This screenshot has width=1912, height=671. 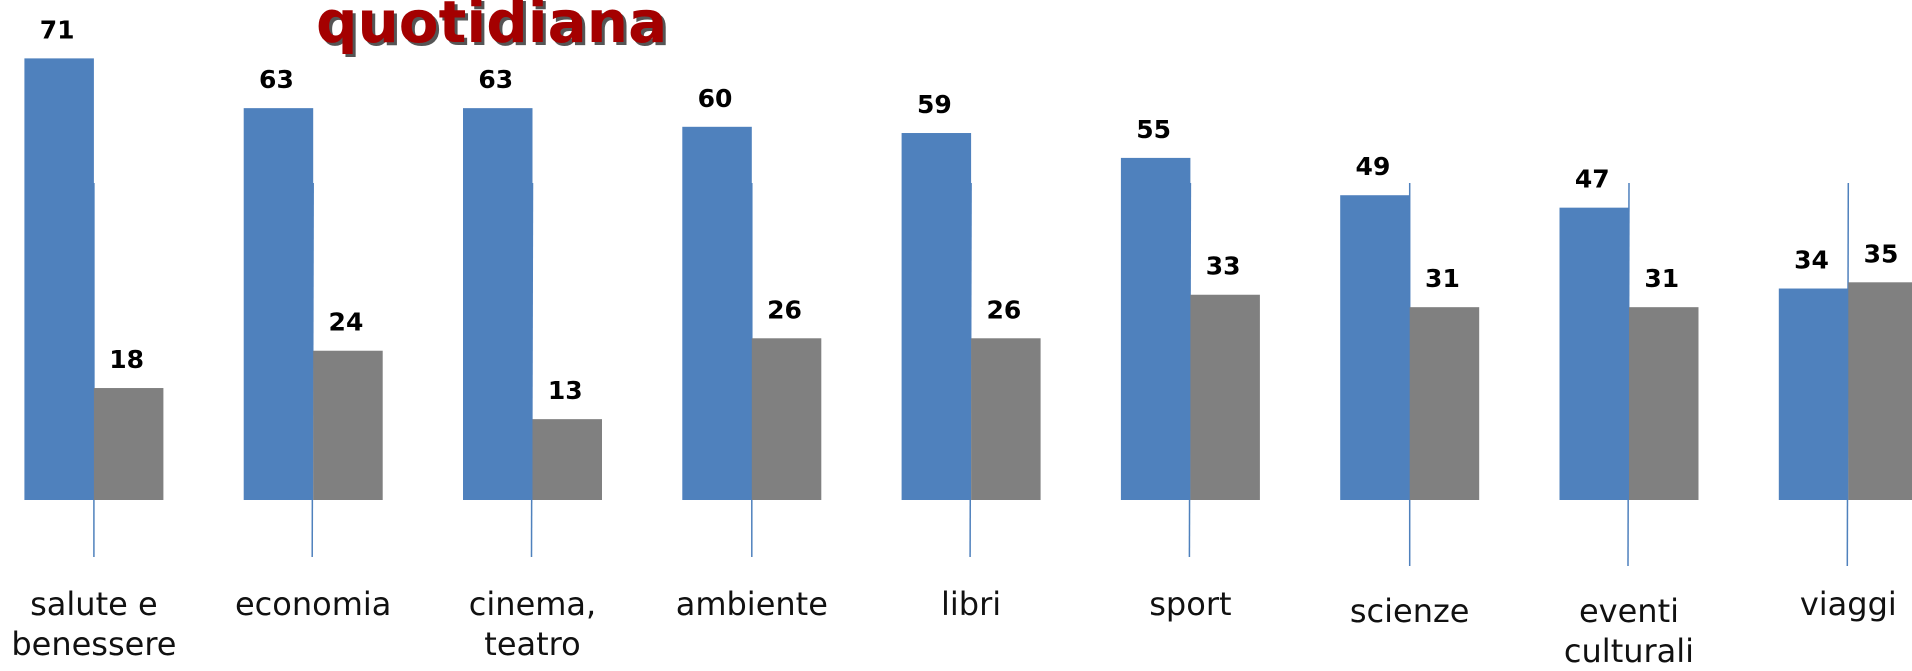 I want to click on category-label: sport, so click(x=1190, y=604).